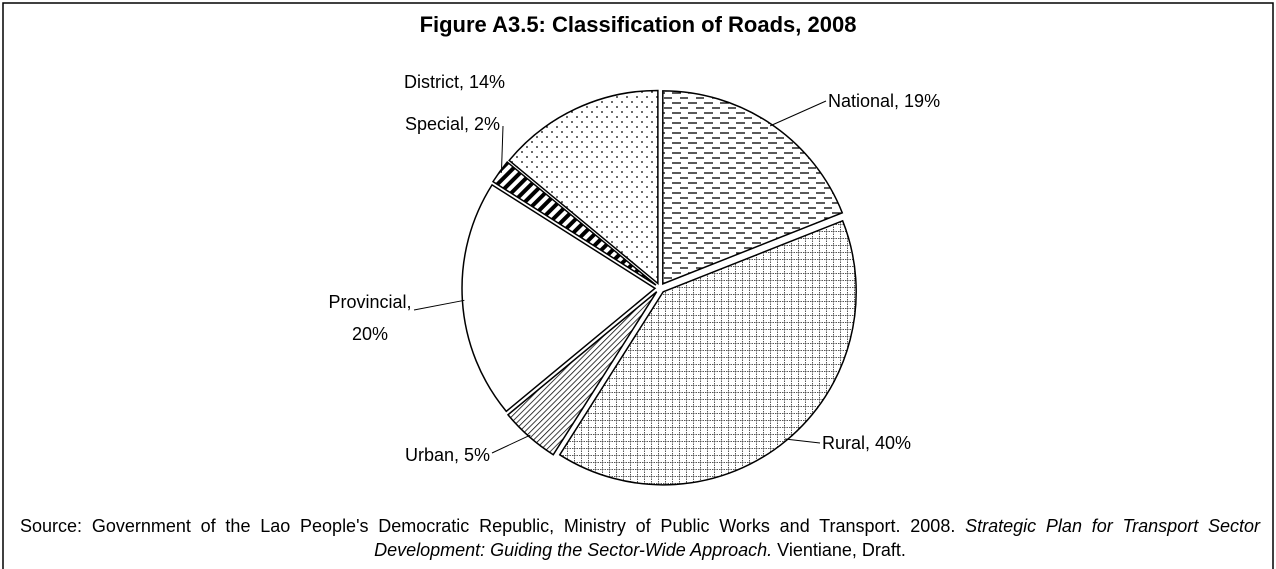 The width and height of the screenshot is (1276, 569). Describe the element at coordinates (51, 526) in the screenshot. I see `source-prefix: Source:` at that location.